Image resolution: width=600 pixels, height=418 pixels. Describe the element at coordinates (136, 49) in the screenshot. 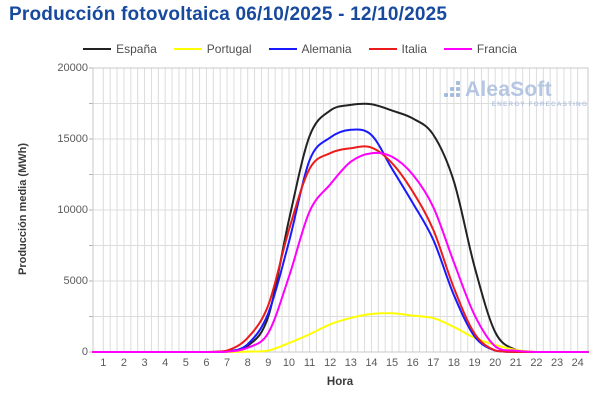

I see `legend-label: España` at that location.